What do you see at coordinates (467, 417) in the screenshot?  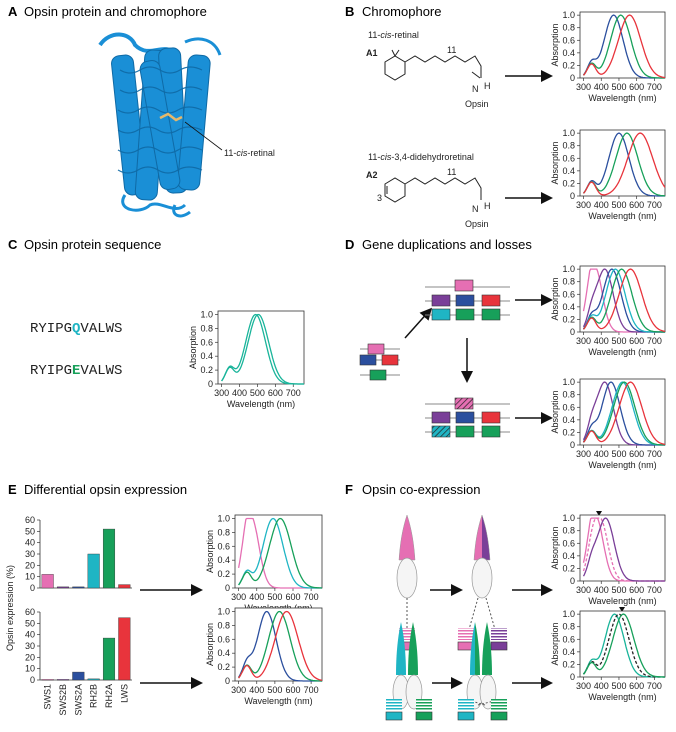 I see `gene-diagram-lost` at bounding box center [467, 417].